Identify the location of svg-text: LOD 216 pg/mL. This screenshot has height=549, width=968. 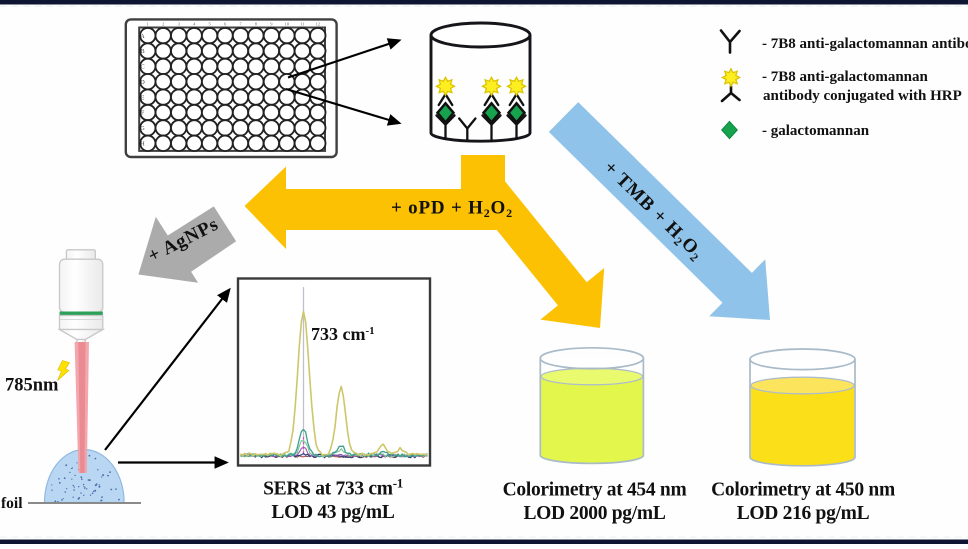
(803, 513).